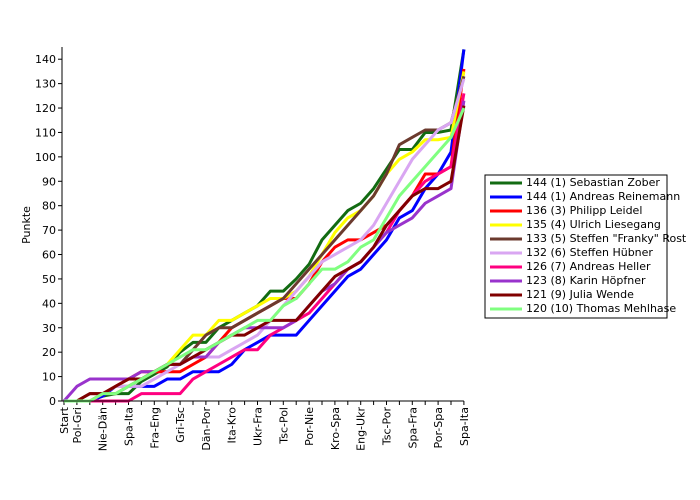 The height and width of the screenshot is (500, 700). Describe the element at coordinates (593, 182) in the screenshot. I see `legend-label: 144 (1) Sebastian Zober` at that location.